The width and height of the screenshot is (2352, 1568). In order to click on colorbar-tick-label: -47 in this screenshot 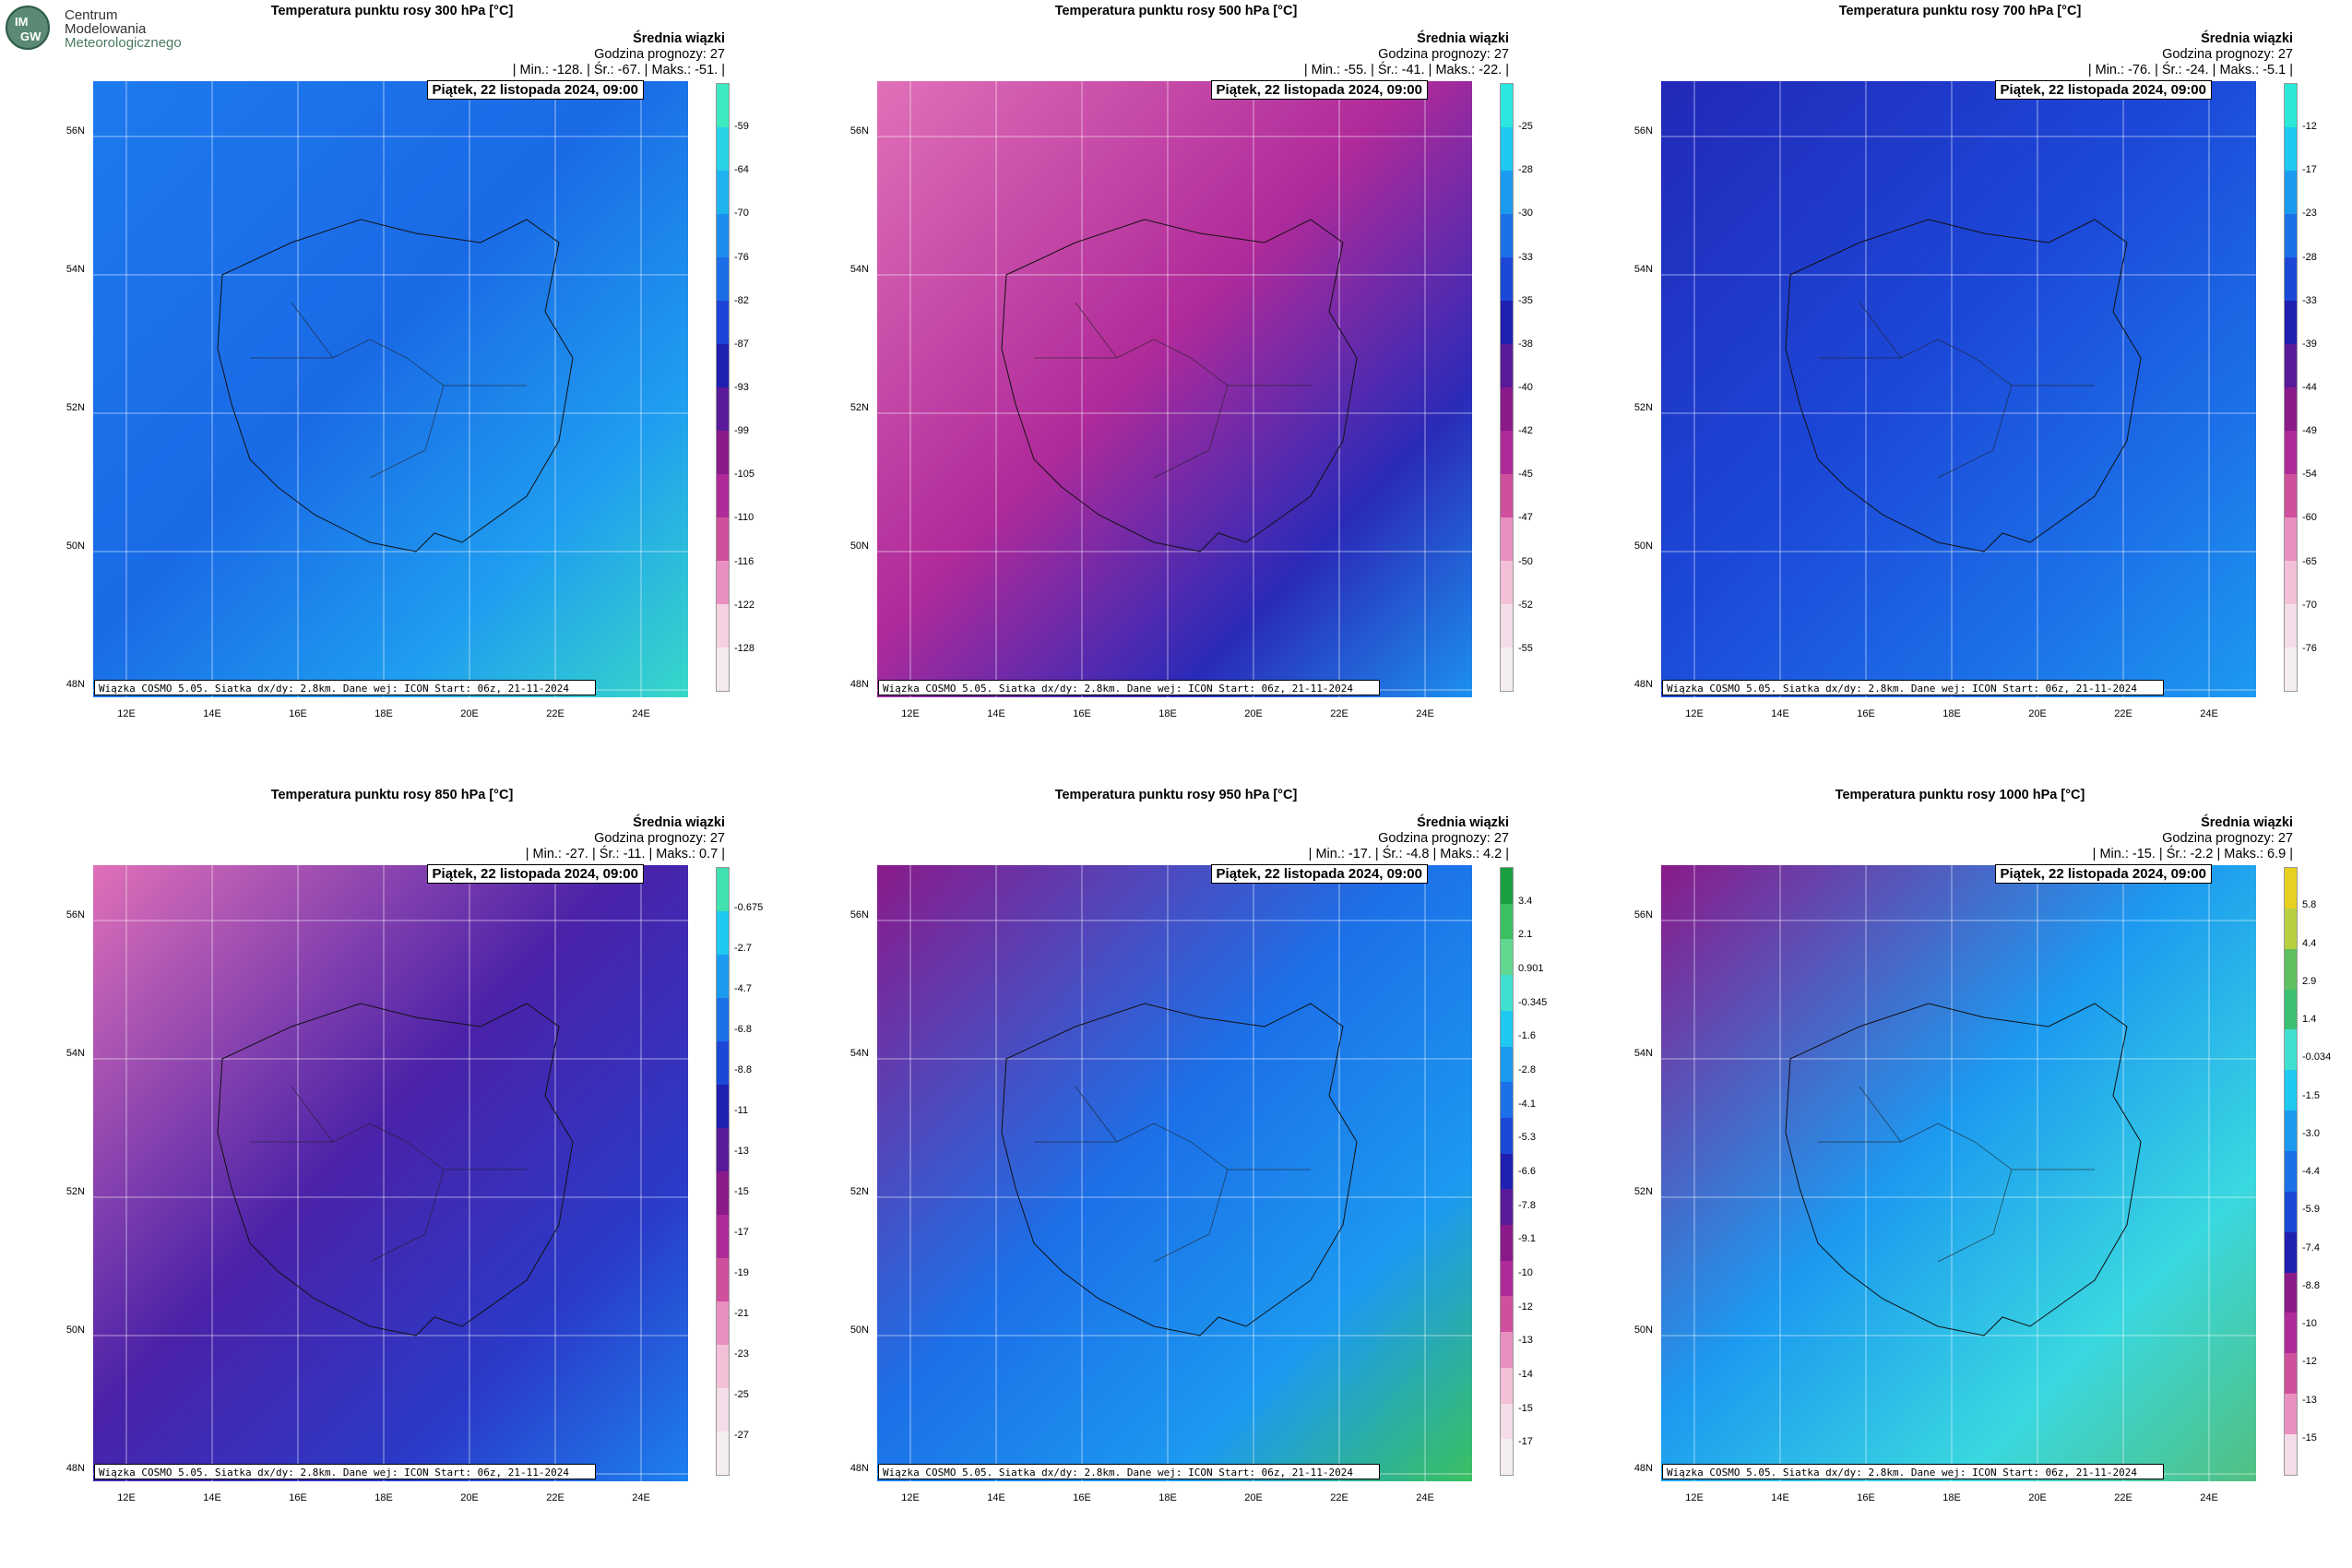, I will do `click(1525, 518)`.